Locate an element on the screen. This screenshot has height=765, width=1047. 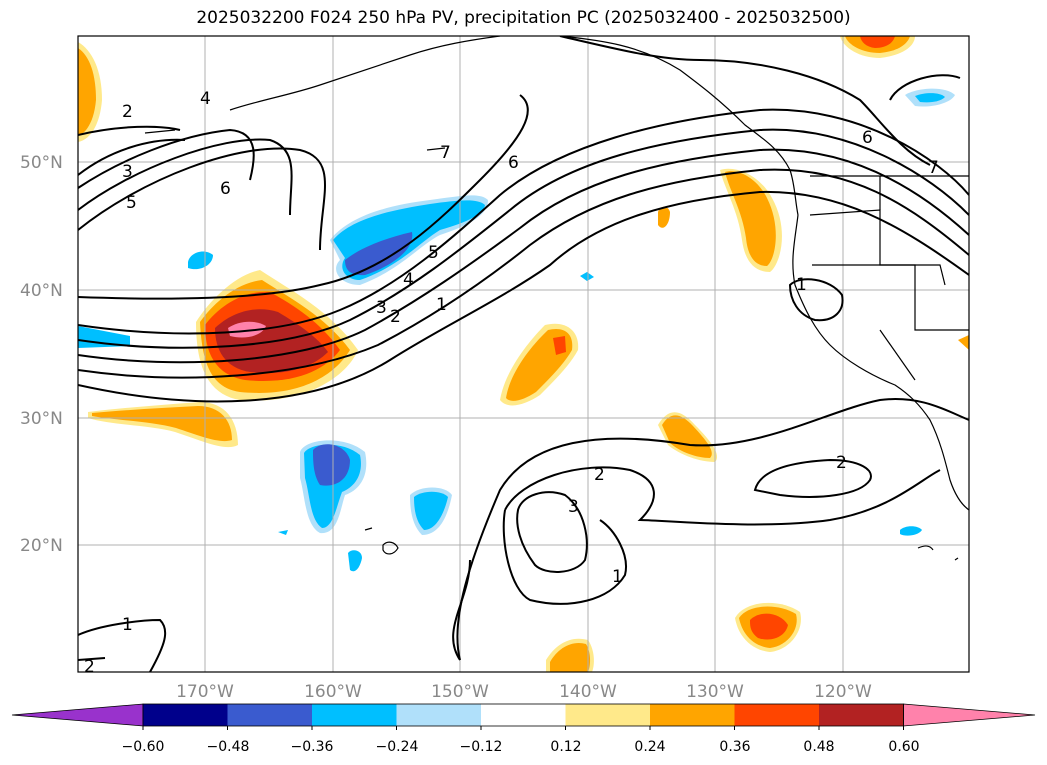
colorbar-tick-label: −0.24 is located at coordinates (397, 747).